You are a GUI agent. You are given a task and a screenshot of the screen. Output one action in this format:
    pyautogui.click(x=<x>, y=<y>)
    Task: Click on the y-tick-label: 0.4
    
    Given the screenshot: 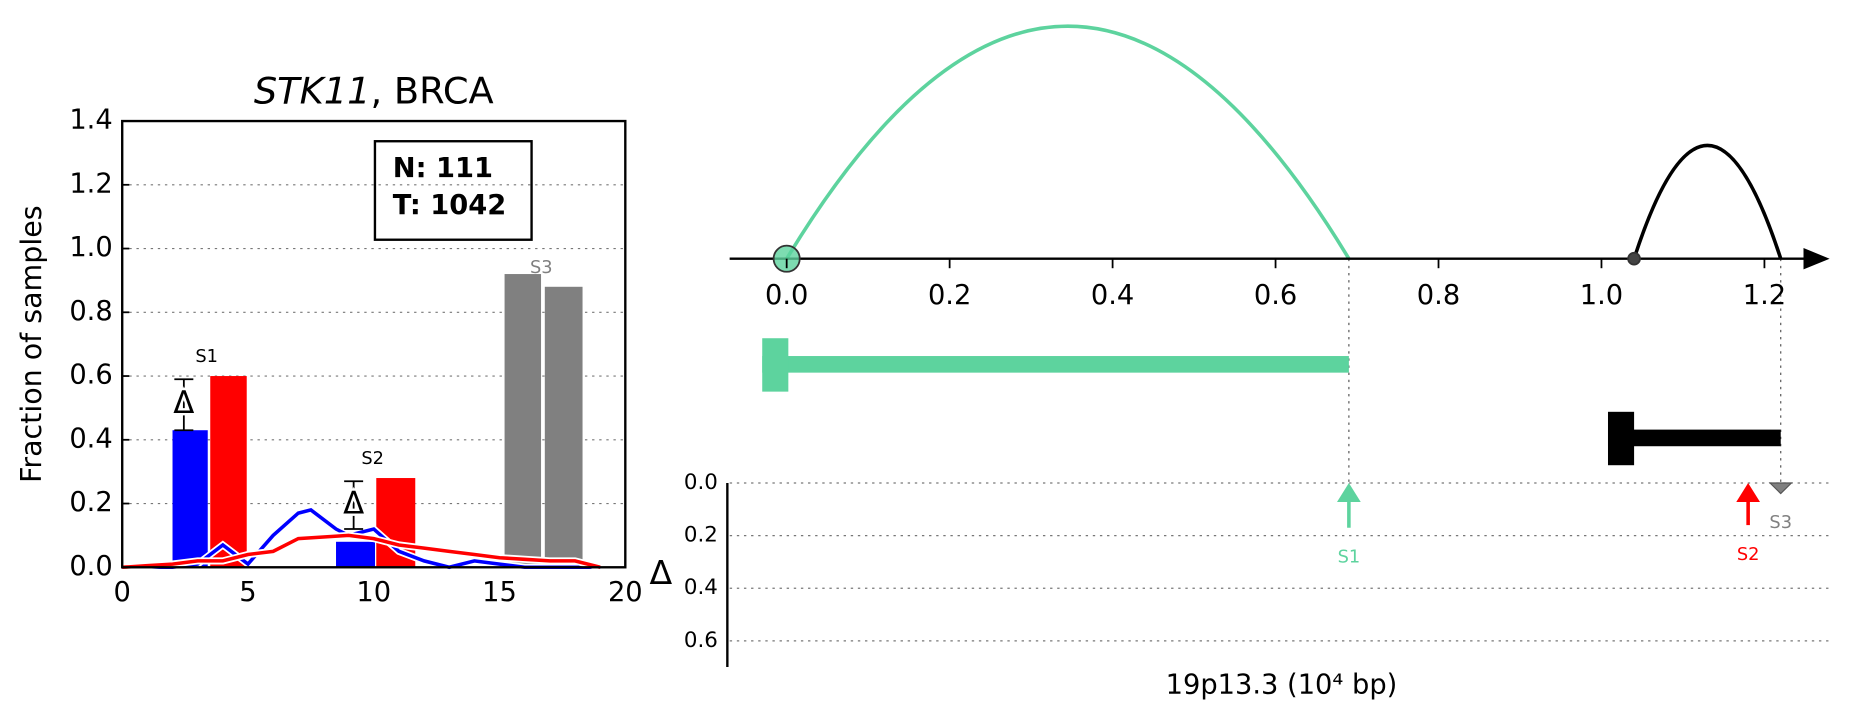 What is the action you would take?
    pyautogui.click(x=90, y=438)
    